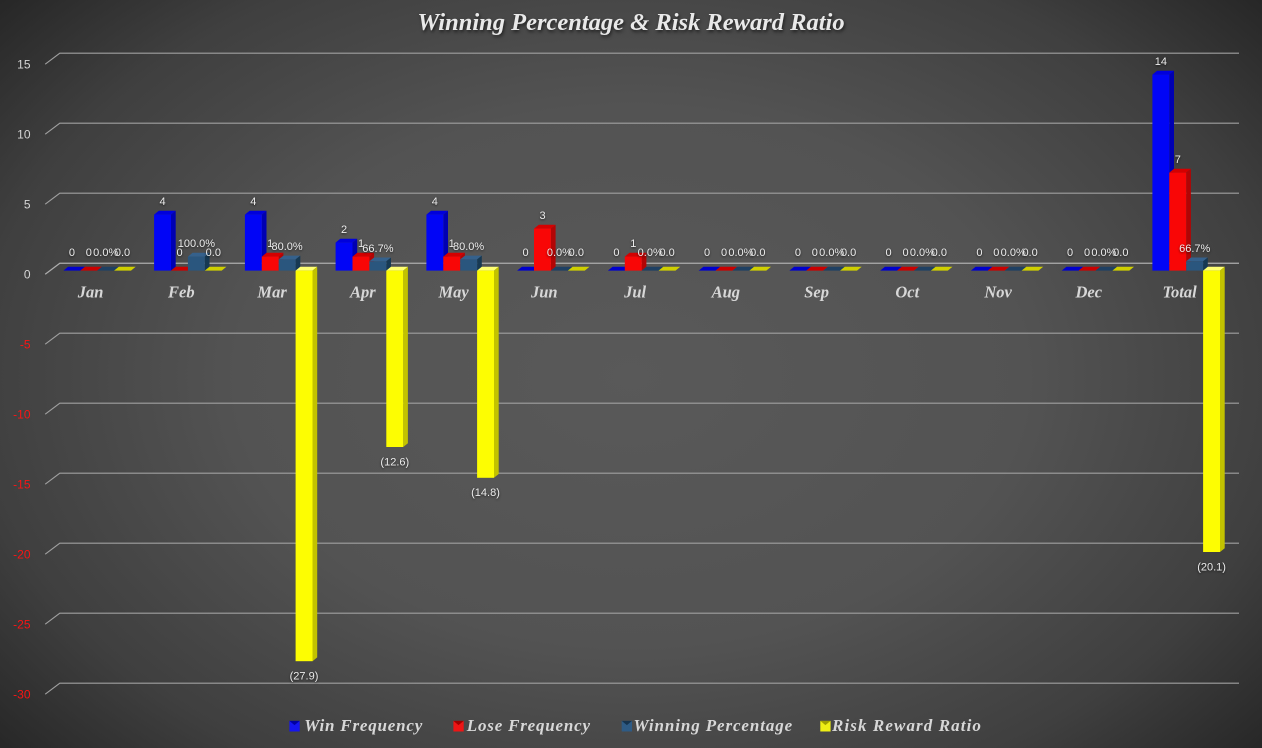 This screenshot has width=1262, height=748. What do you see at coordinates (271, 292) in the screenshot?
I see `svg-text: Mar` at bounding box center [271, 292].